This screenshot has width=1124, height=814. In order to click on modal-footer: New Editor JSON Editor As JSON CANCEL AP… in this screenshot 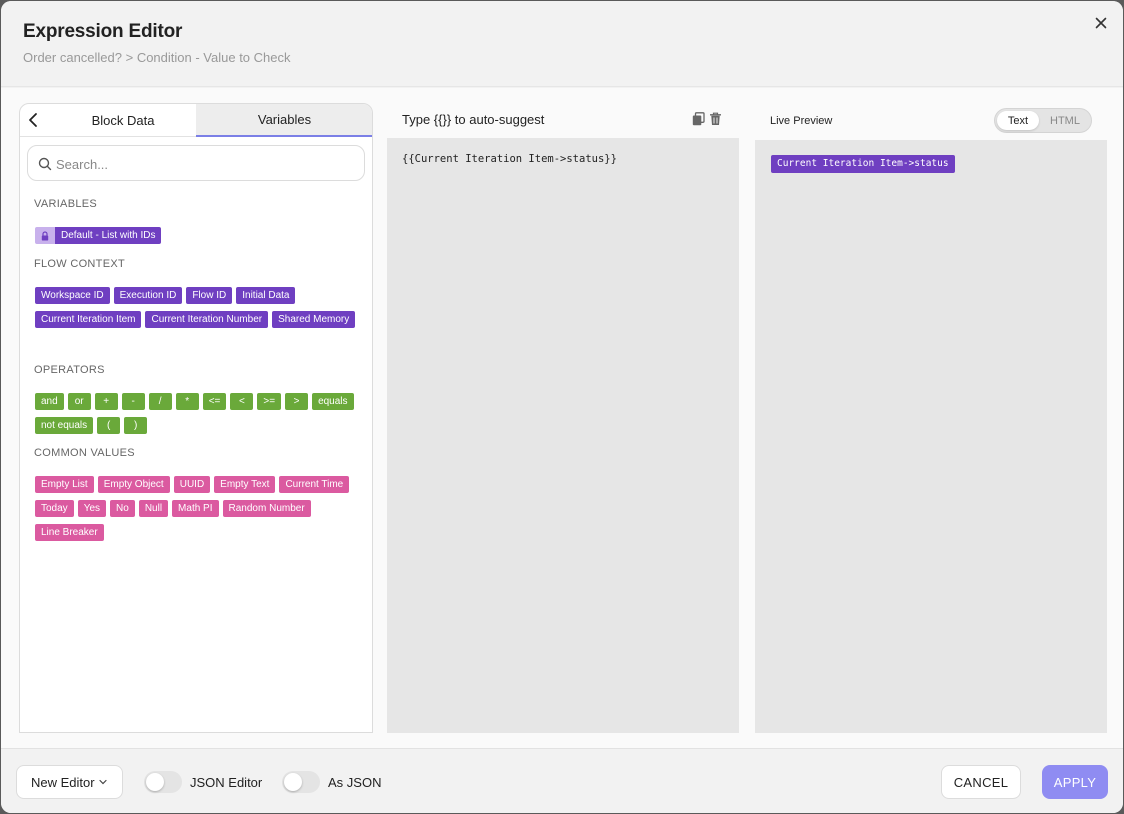, I will do `click(562, 780)`.